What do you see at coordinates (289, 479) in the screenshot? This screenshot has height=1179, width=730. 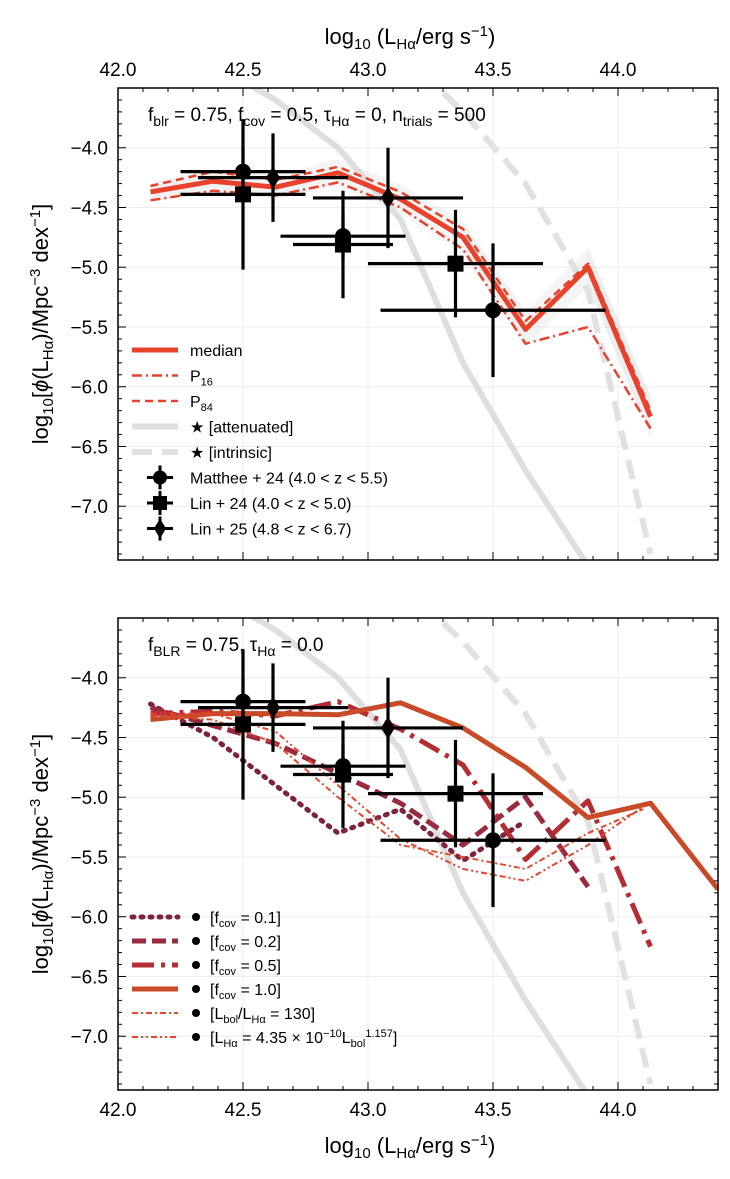 I see `legend-label: Matthee + 24 (4.0 < z < 5.5)` at bounding box center [289, 479].